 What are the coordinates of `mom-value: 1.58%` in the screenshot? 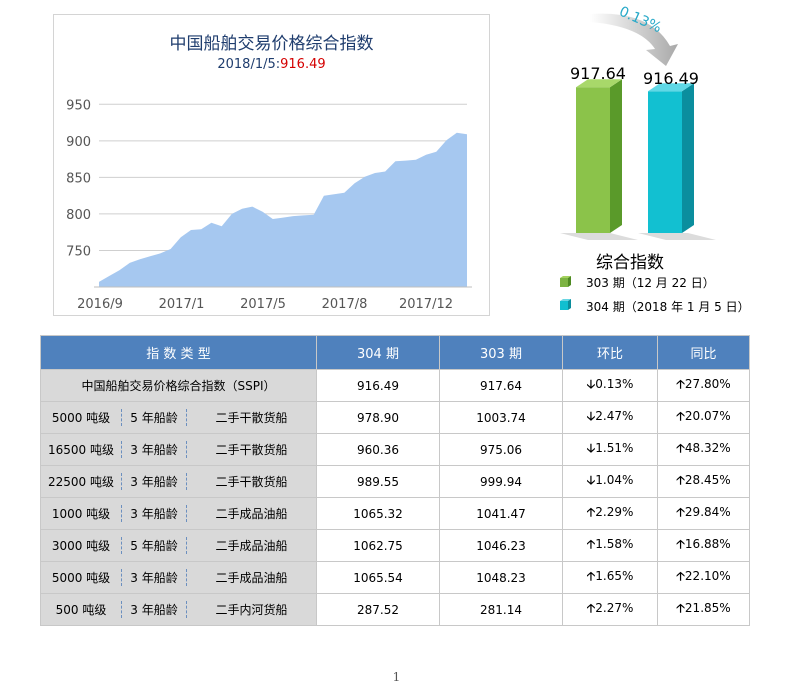 It's located at (614, 544).